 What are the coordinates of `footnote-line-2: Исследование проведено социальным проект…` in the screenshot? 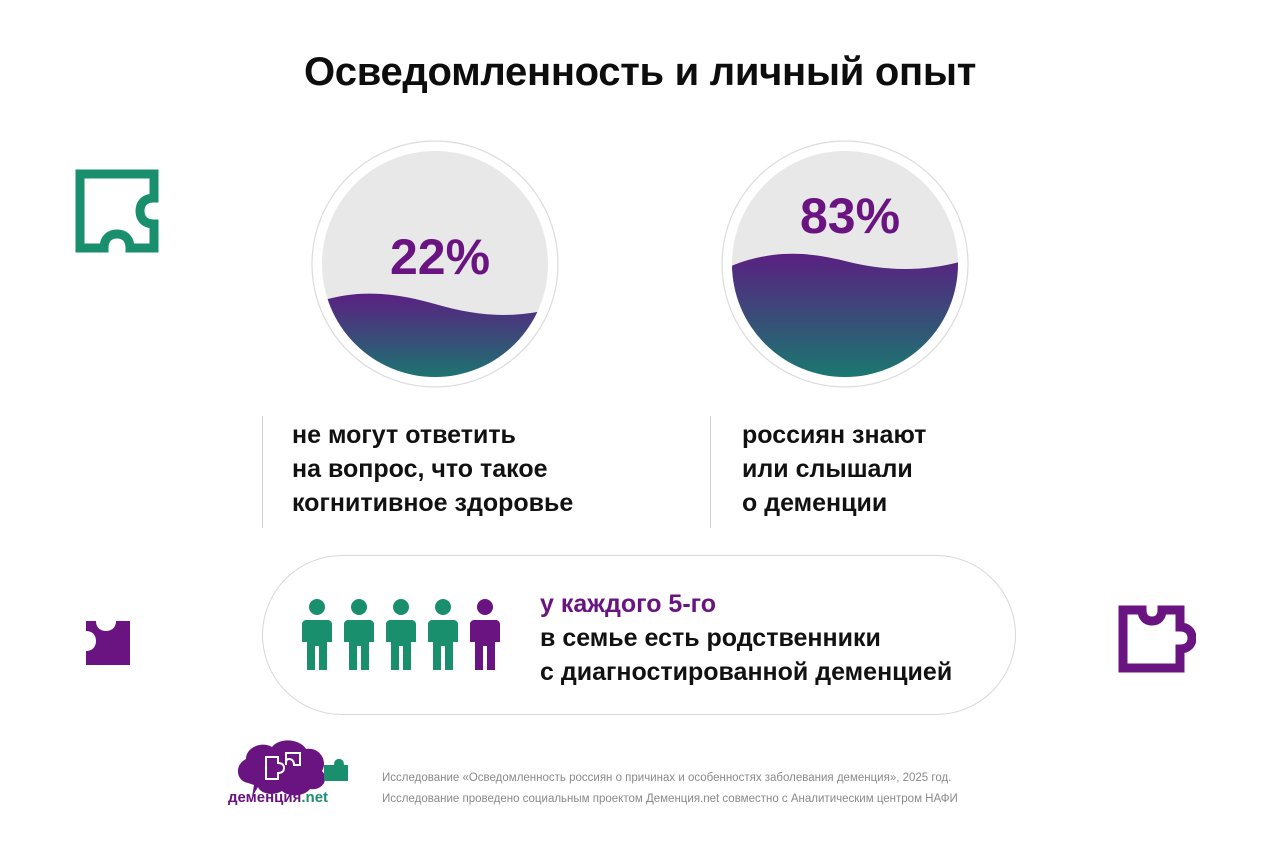 It's located at (670, 799).